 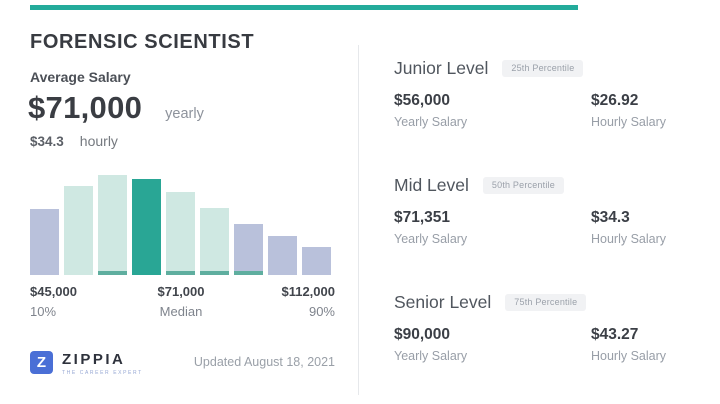 I want to click on marker-label: 90%, so click(x=321, y=311).